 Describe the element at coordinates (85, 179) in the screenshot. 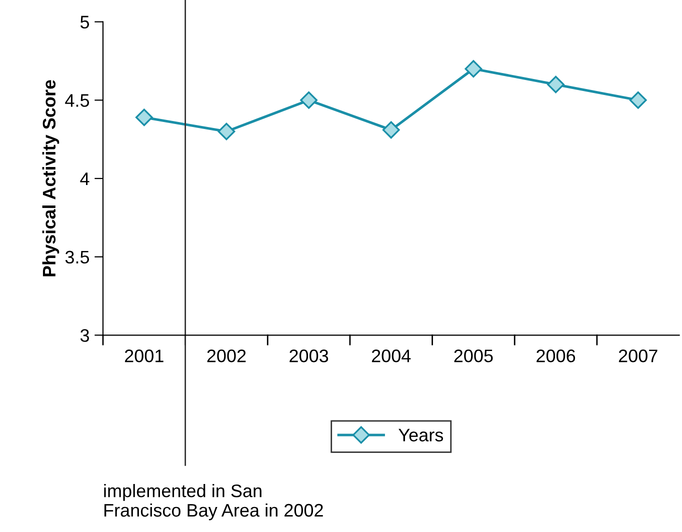

I see `y-tick-label: 4` at that location.